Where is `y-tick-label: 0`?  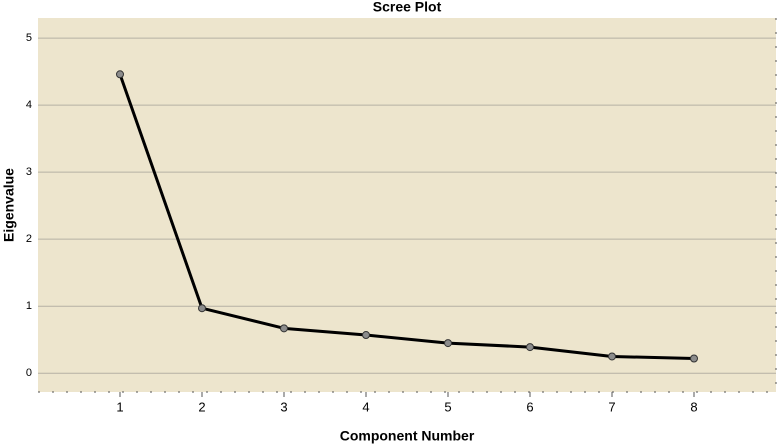
y-tick-label: 0 is located at coordinates (29, 373).